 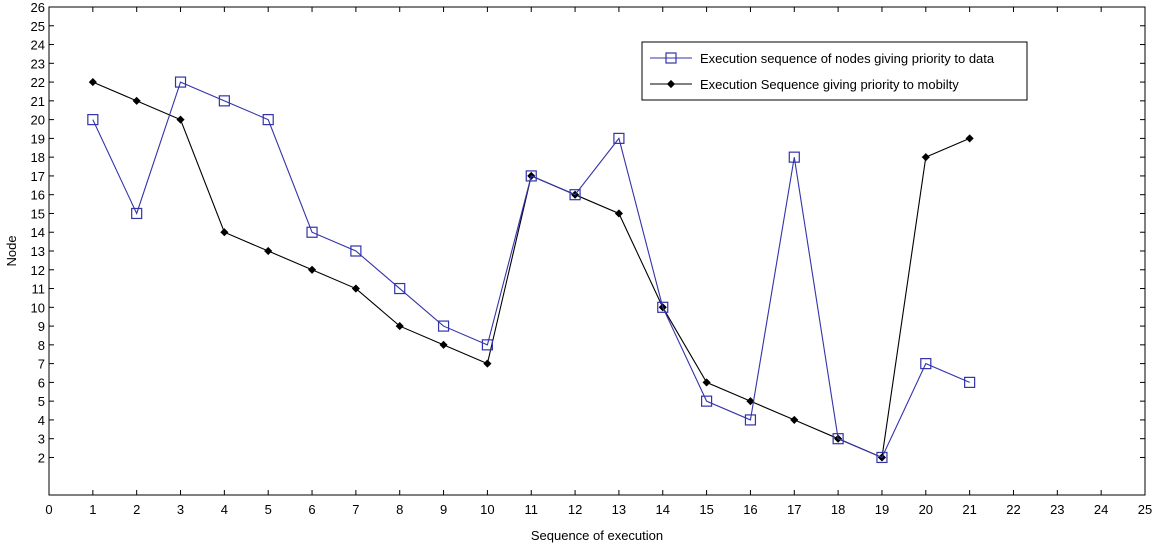 I want to click on x-tick-label: 6, so click(x=311, y=509).